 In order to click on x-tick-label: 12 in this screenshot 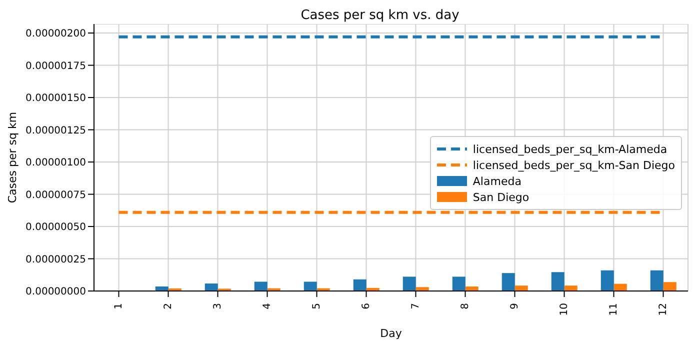, I will do `click(663, 309)`.